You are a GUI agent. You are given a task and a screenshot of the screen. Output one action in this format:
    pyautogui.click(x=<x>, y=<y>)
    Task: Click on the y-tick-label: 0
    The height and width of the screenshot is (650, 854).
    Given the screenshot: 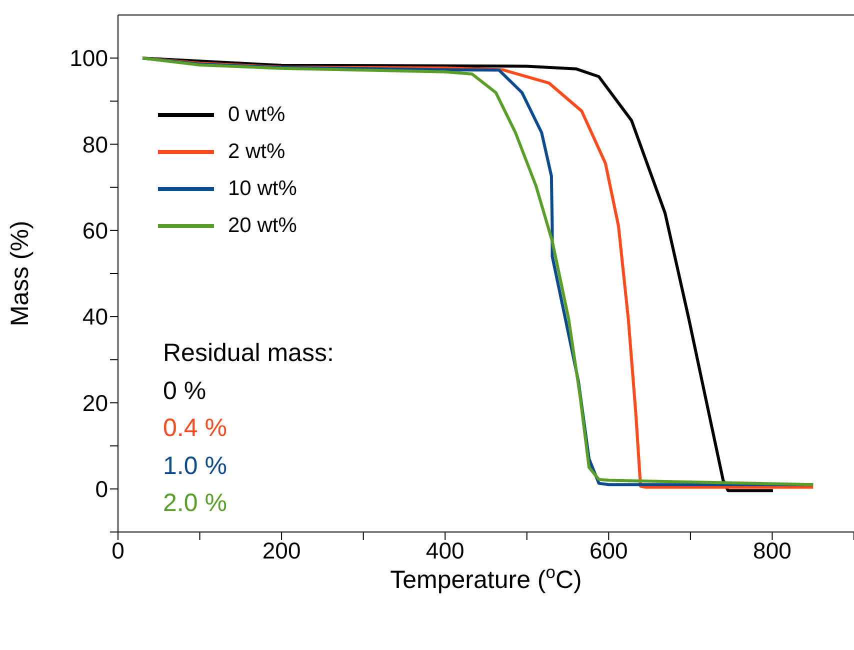 What is the action you would take?
    pyautogui.click(x=101, y=489)
    